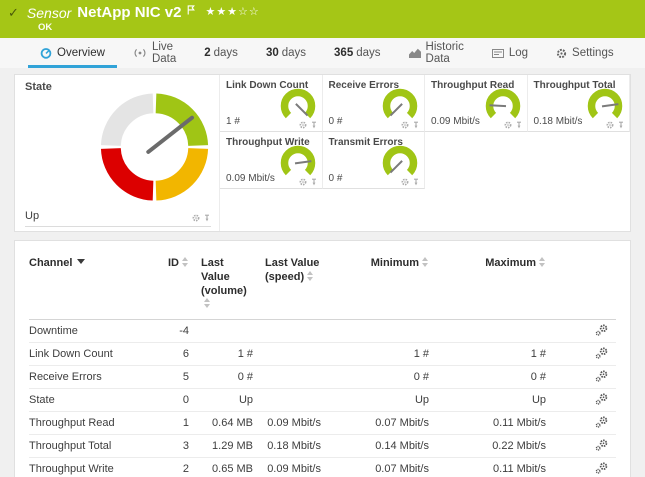 The height and width of the screenshot is (477, 645). What do you see at coordinates (538, 354) in the screenshot?
I see `cell-maximum: 1 #` at bounding box center [538, 354].